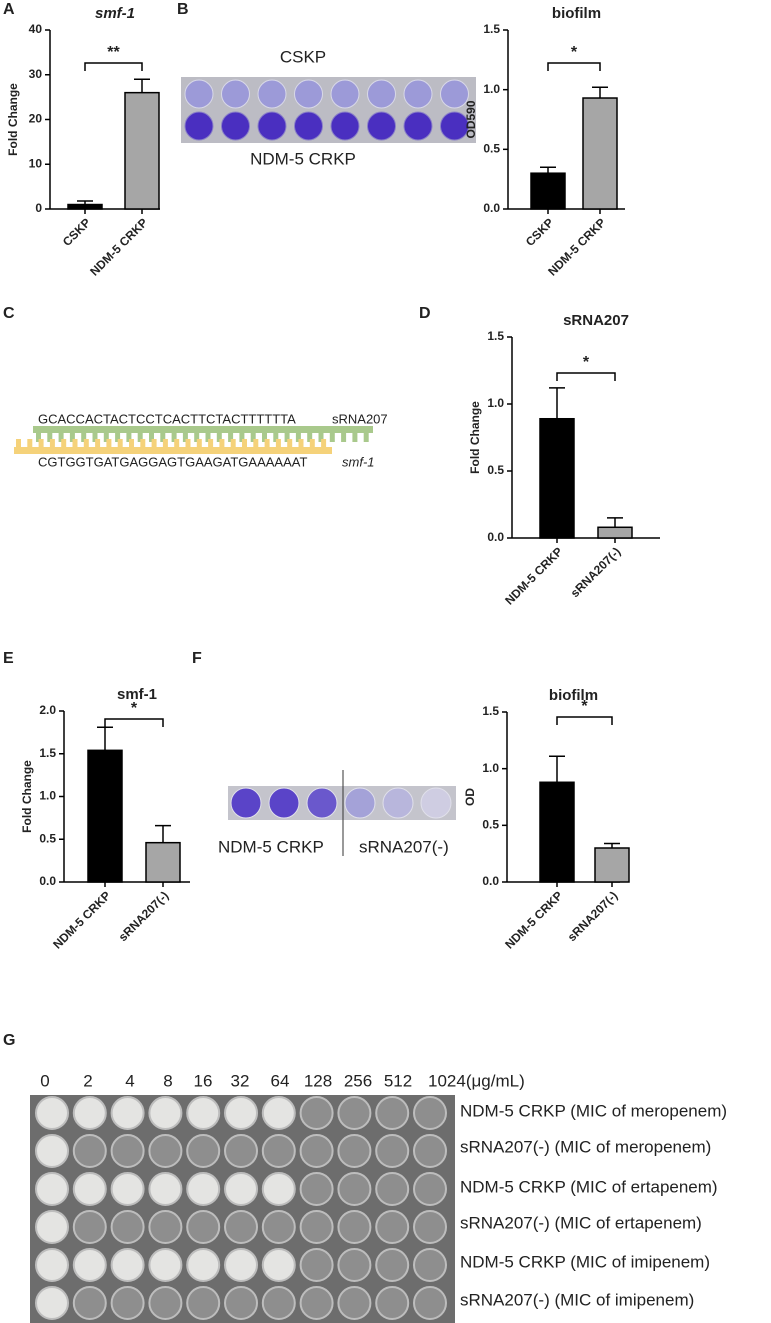 The height and width of the screenshot is (1323, 771). I want to click on row-label: NDM-5 CRKP (MIC of ertapenem), so click(589, 1186).